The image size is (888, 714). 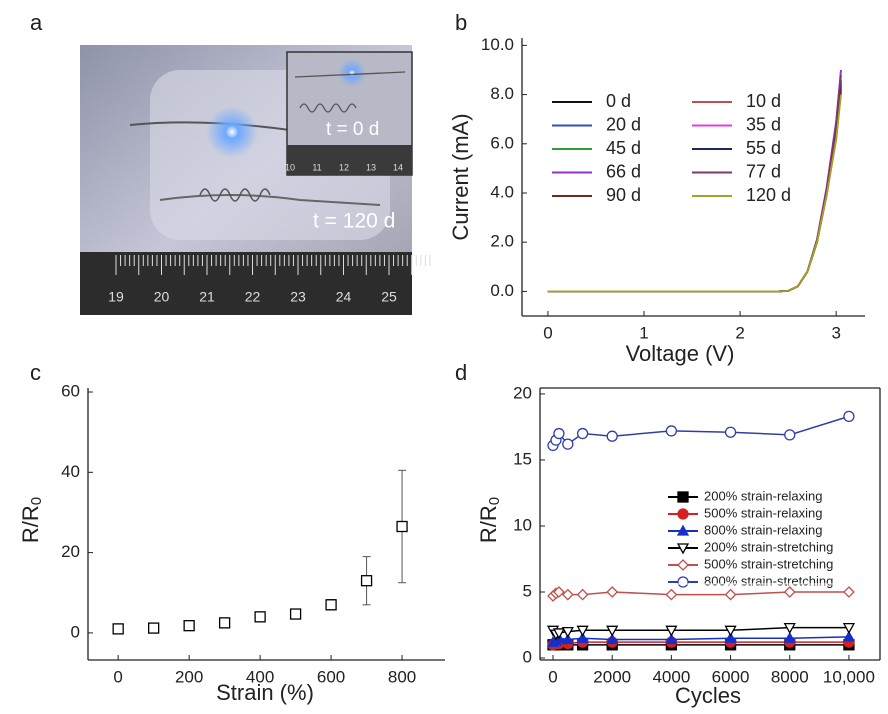 What do you see at coordinates (350, 92) in the screenshot?
I see `inset-wire` at bounding box center [350, 92].